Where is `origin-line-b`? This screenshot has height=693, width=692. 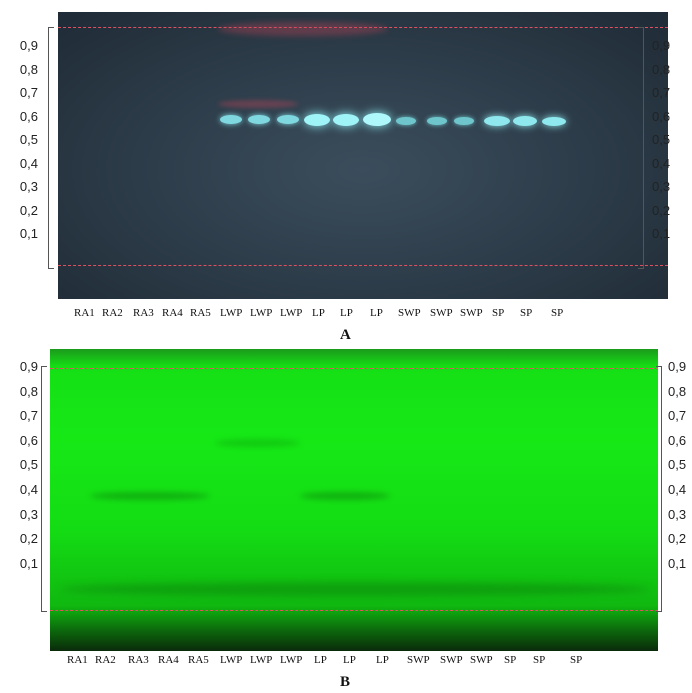
origin-line-b is located at coordinates (354, 610).